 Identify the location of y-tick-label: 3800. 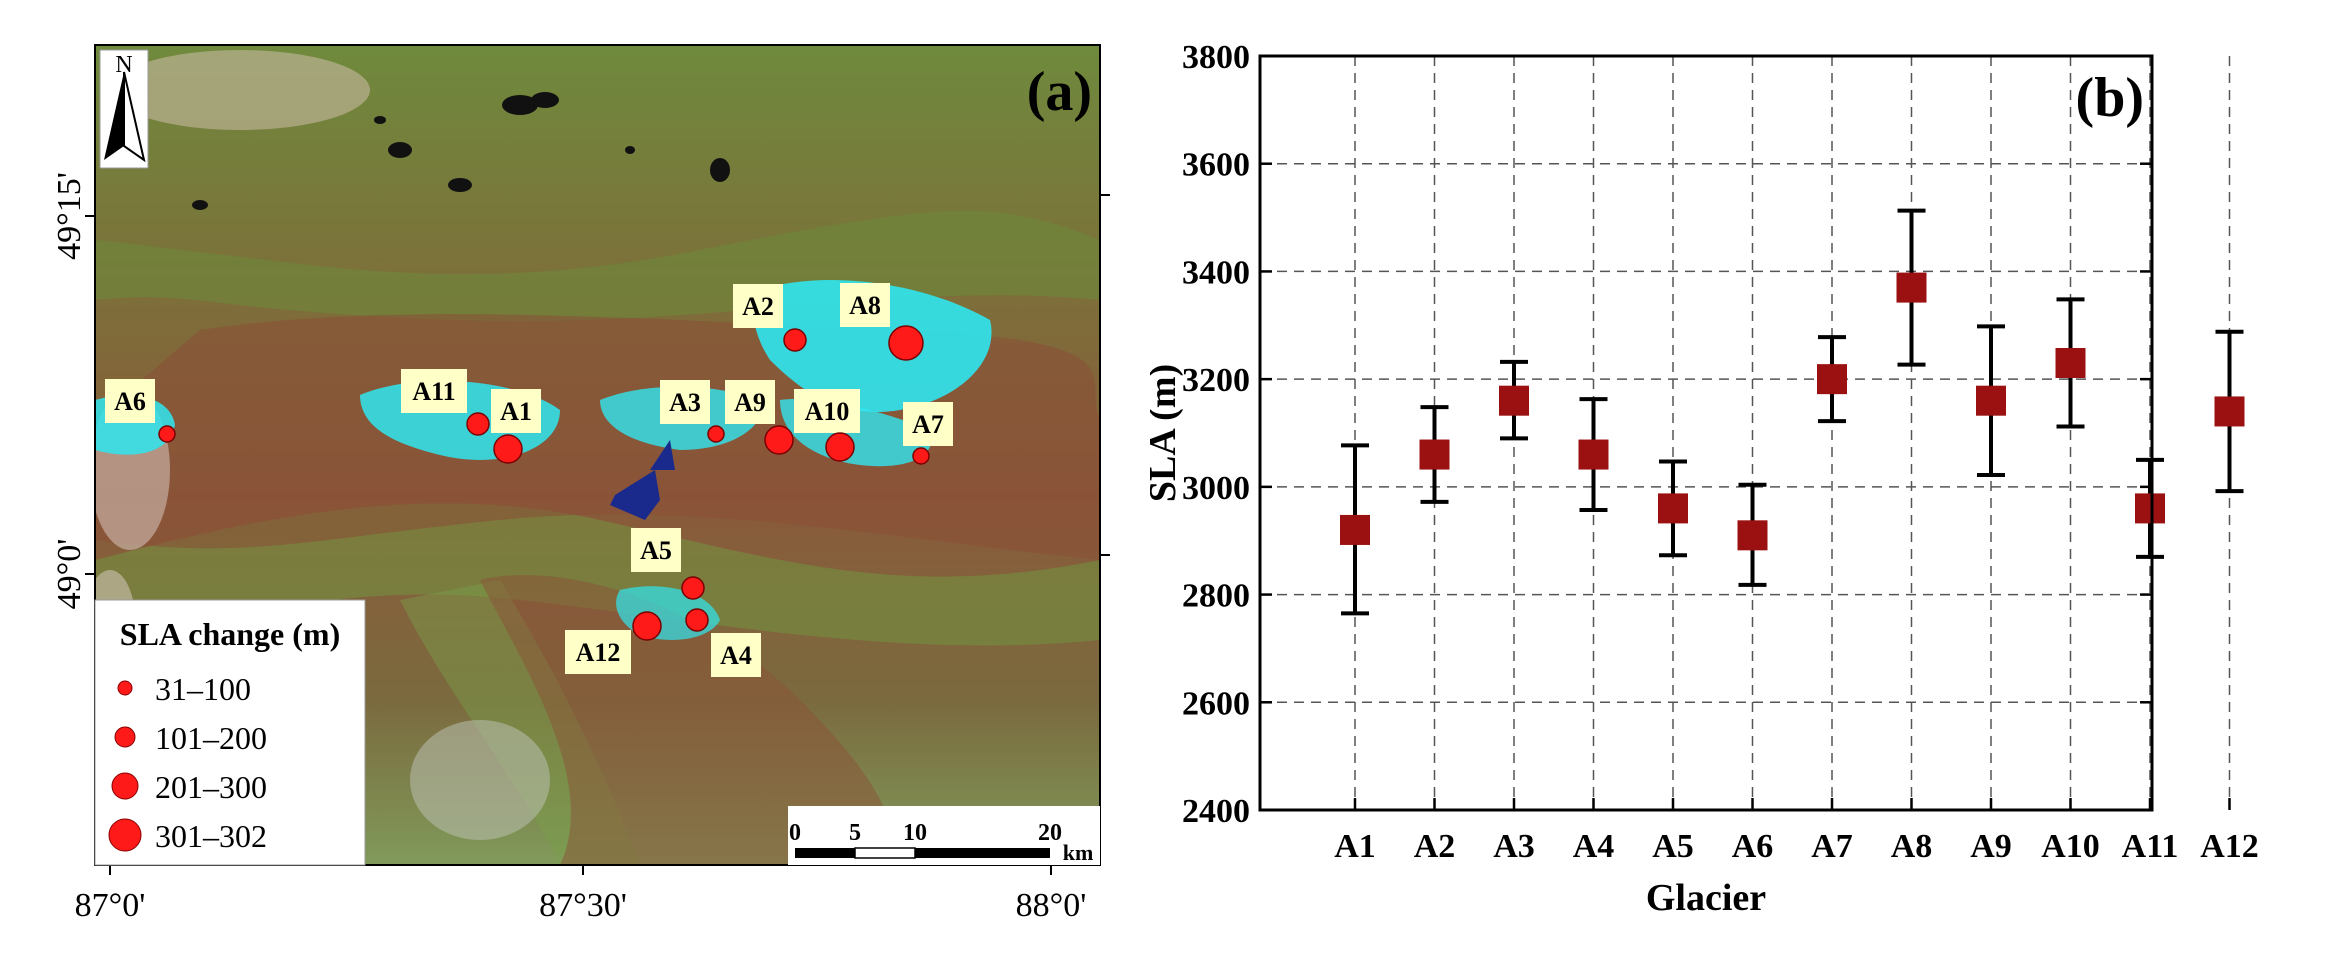
(1216, 57).